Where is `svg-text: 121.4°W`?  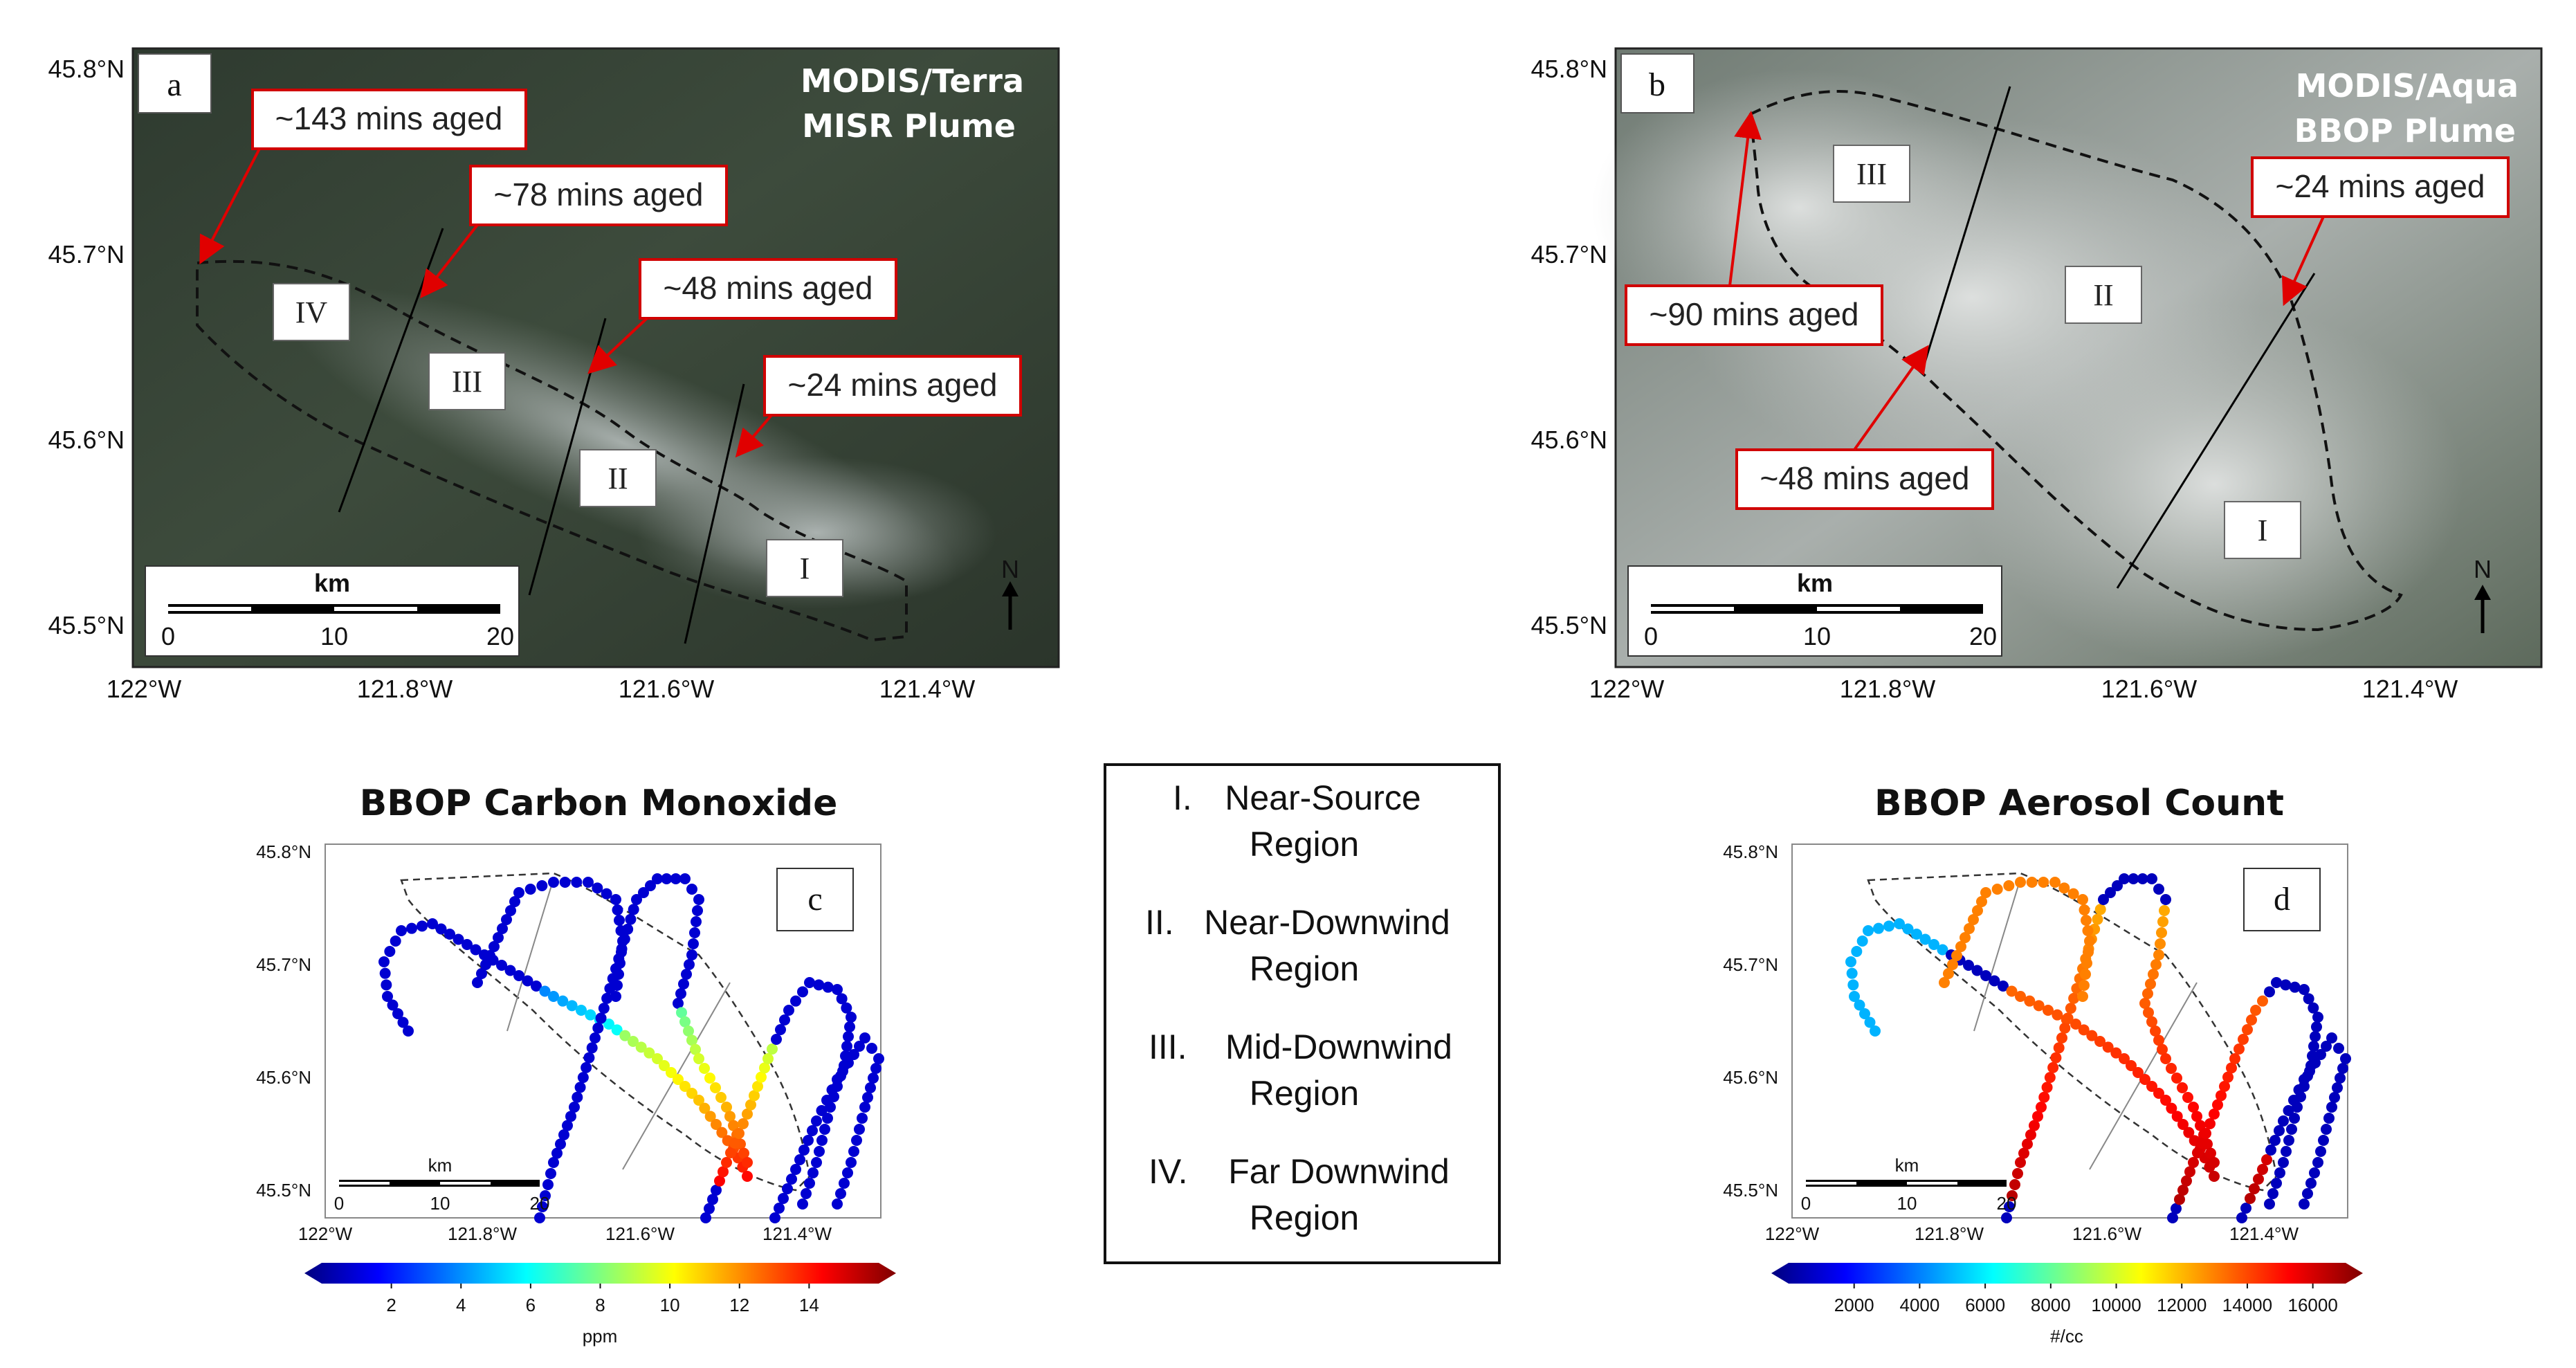 svg-text: 121.4°W is located at coordinates (927, 689).